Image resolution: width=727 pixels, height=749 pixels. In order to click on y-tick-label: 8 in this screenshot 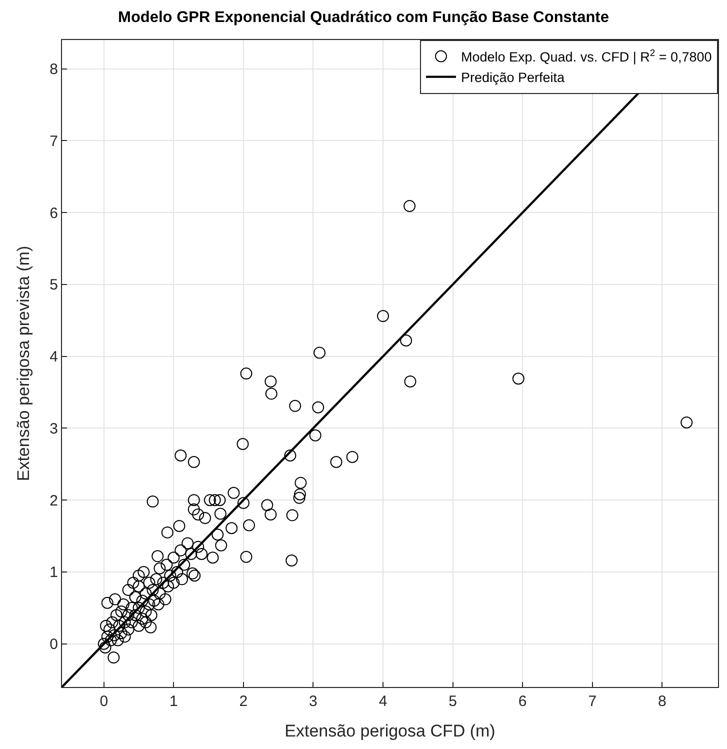, I will do `click(54, 69)`.